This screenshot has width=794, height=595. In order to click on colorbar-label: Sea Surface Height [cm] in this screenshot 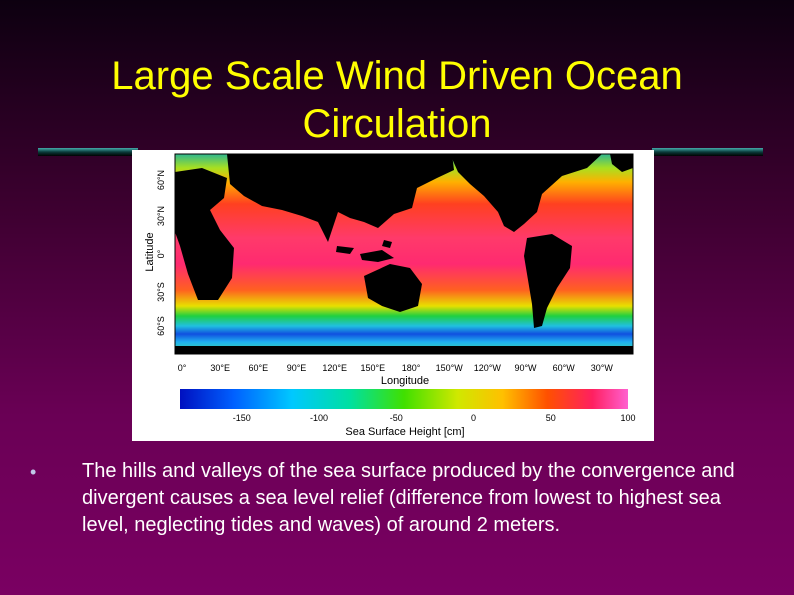, I will do `click(404, 432)`.